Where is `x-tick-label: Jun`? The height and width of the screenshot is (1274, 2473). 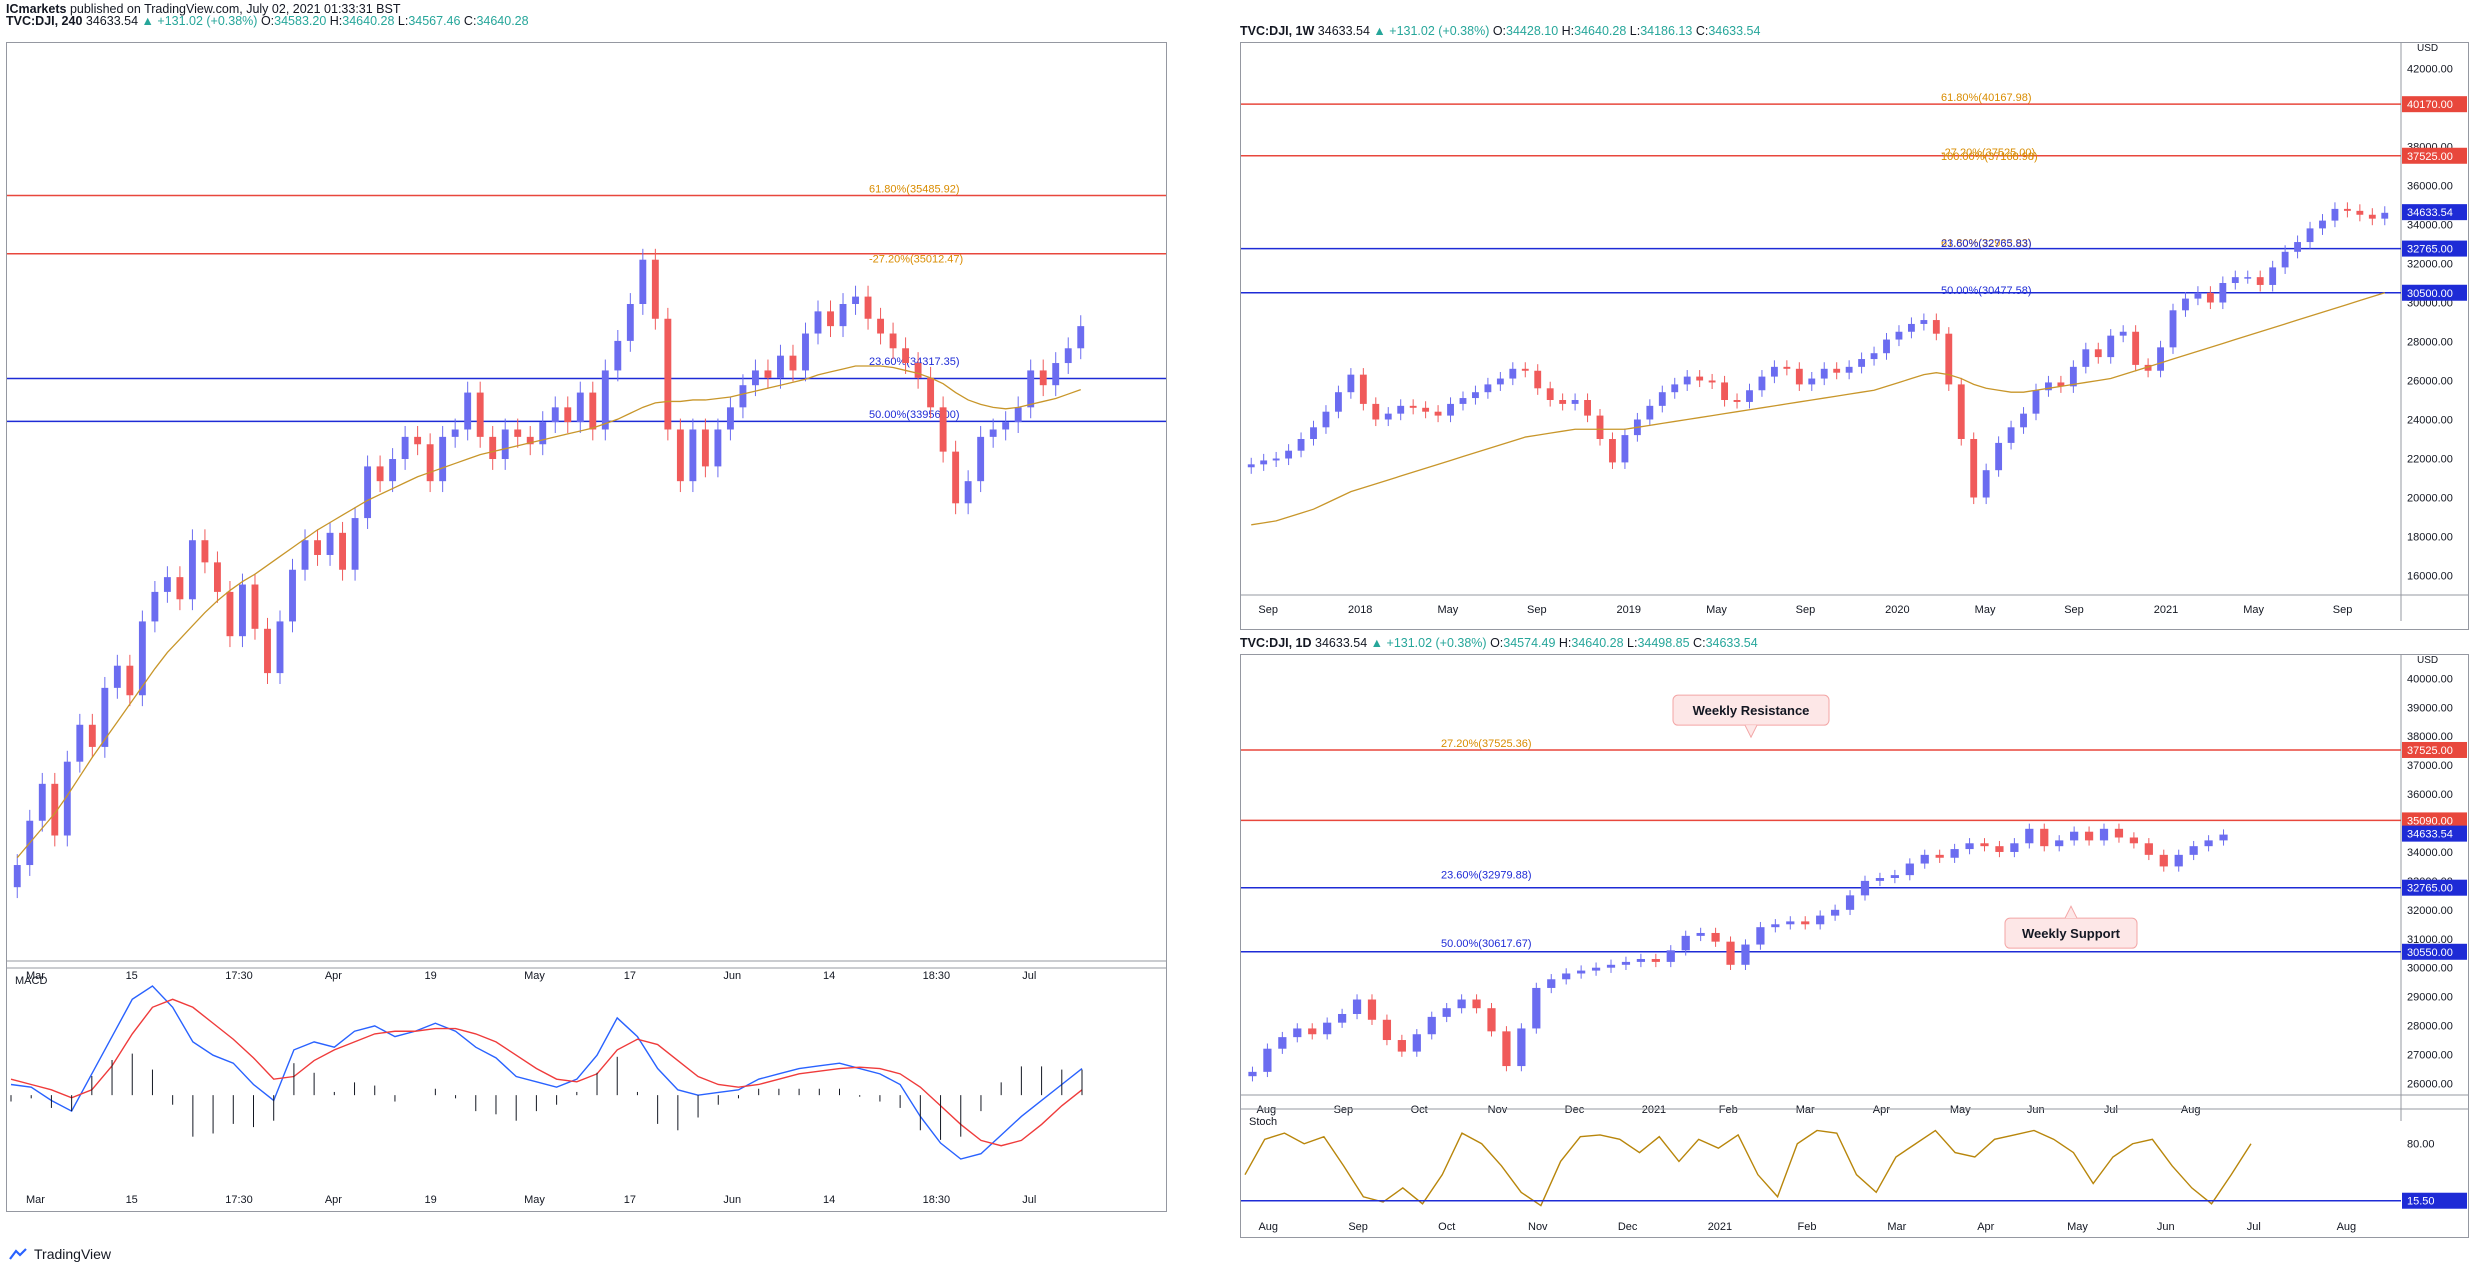 x-tick-label: Jun is located at coordinates (732, 976).